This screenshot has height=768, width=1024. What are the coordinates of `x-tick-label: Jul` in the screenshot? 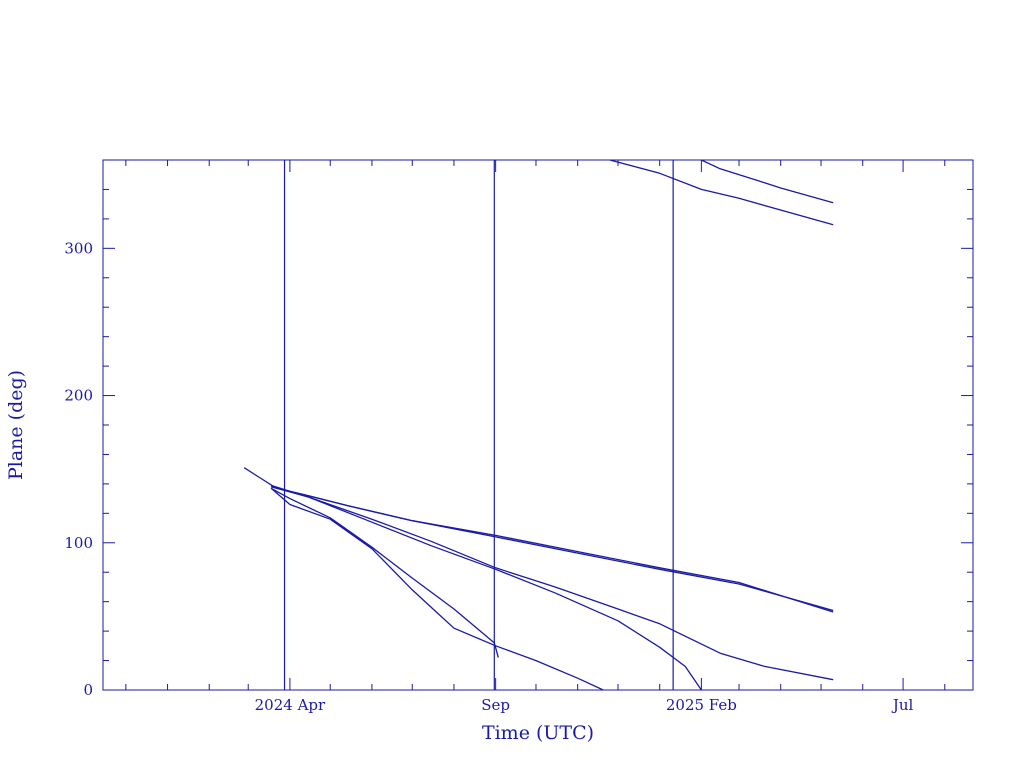 It's located at (902, 705).